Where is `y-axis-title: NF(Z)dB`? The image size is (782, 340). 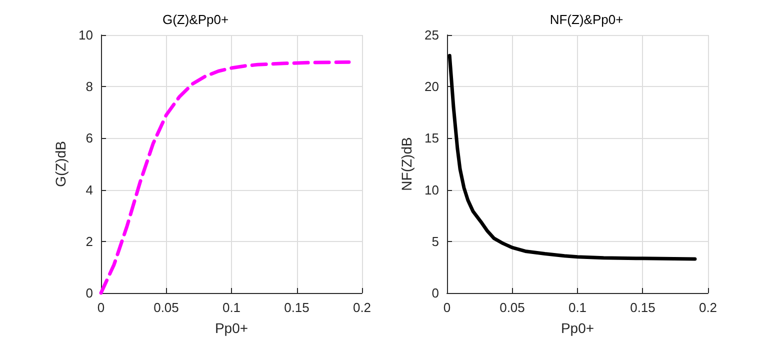 y-axis-title: NF(Z)dB is located at coordinates (406, 164).